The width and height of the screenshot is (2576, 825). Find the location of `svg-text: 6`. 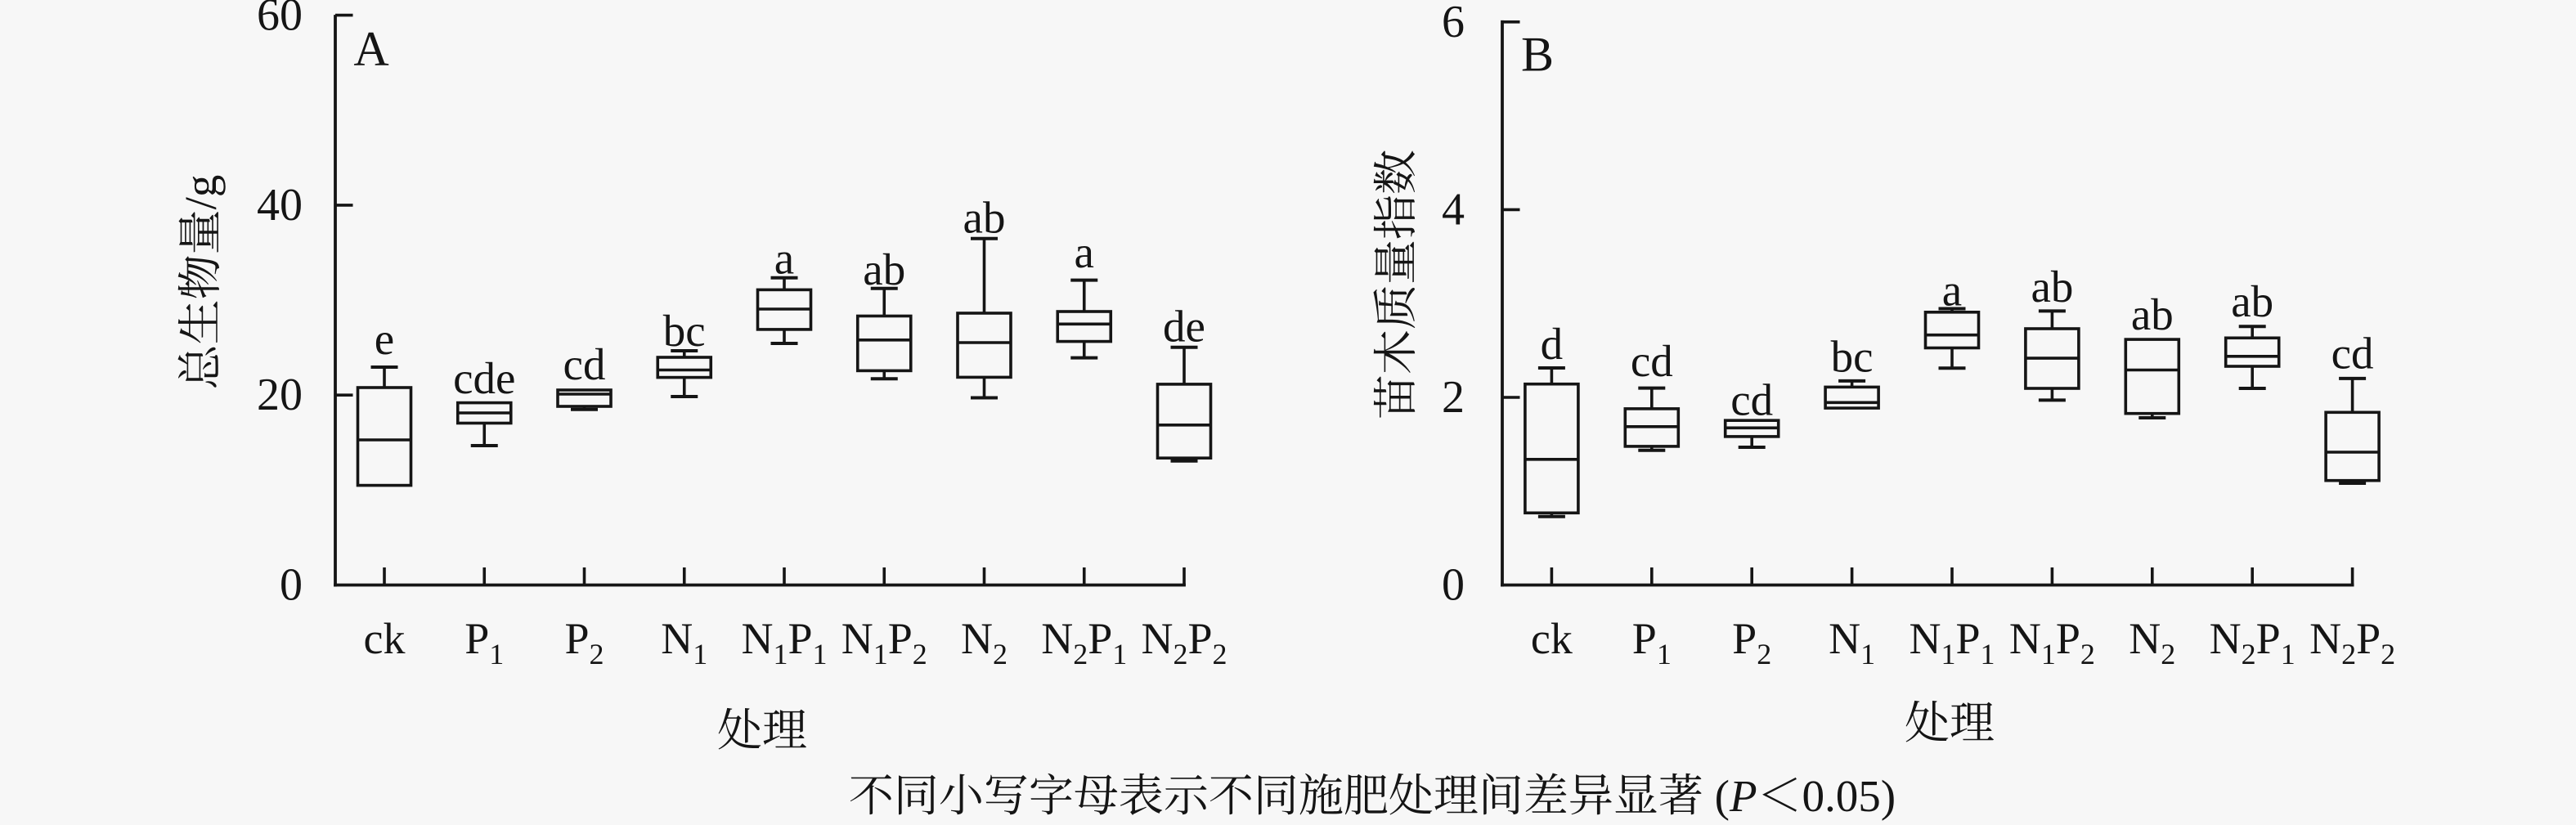

svg-text: 6 is located at coordinates (1453, 23).